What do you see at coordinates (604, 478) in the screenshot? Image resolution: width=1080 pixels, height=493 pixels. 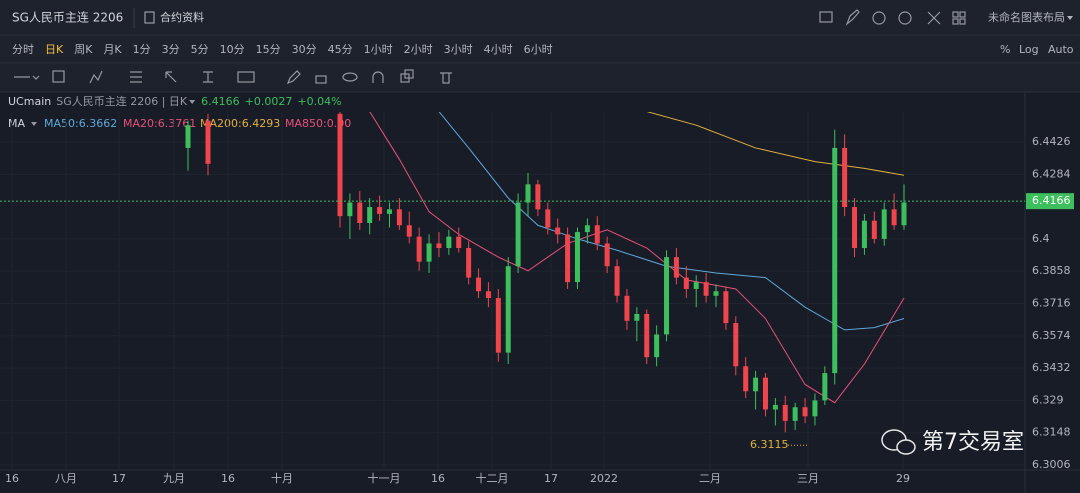 I see `x-tick-label: 2022` at bounding box center [604, 478].